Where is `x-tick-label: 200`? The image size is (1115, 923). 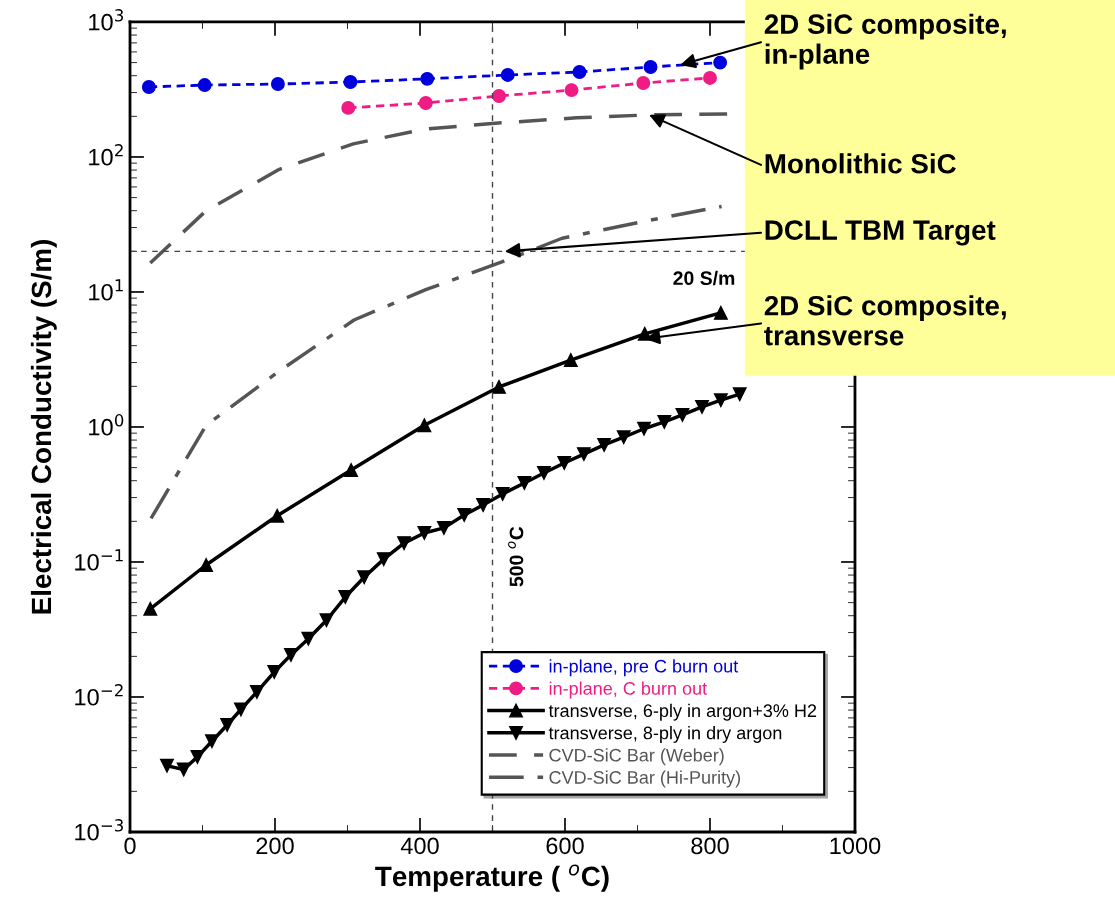
x-tick-label: 200 is located at coordinates (275, 846).